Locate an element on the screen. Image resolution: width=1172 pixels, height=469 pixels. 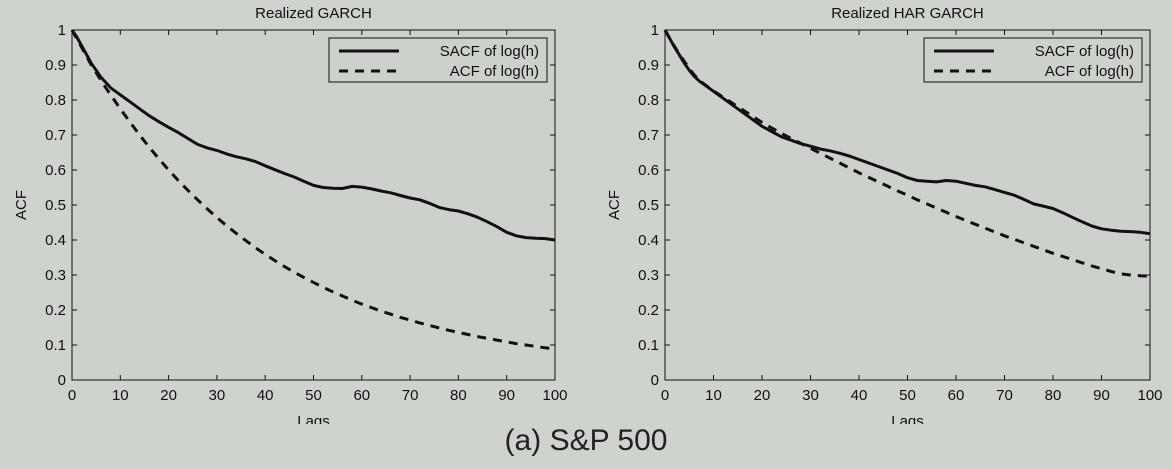
panel-1-legend: SACF of log(h) ACF of log(h) is located at coordinates (438, 60).